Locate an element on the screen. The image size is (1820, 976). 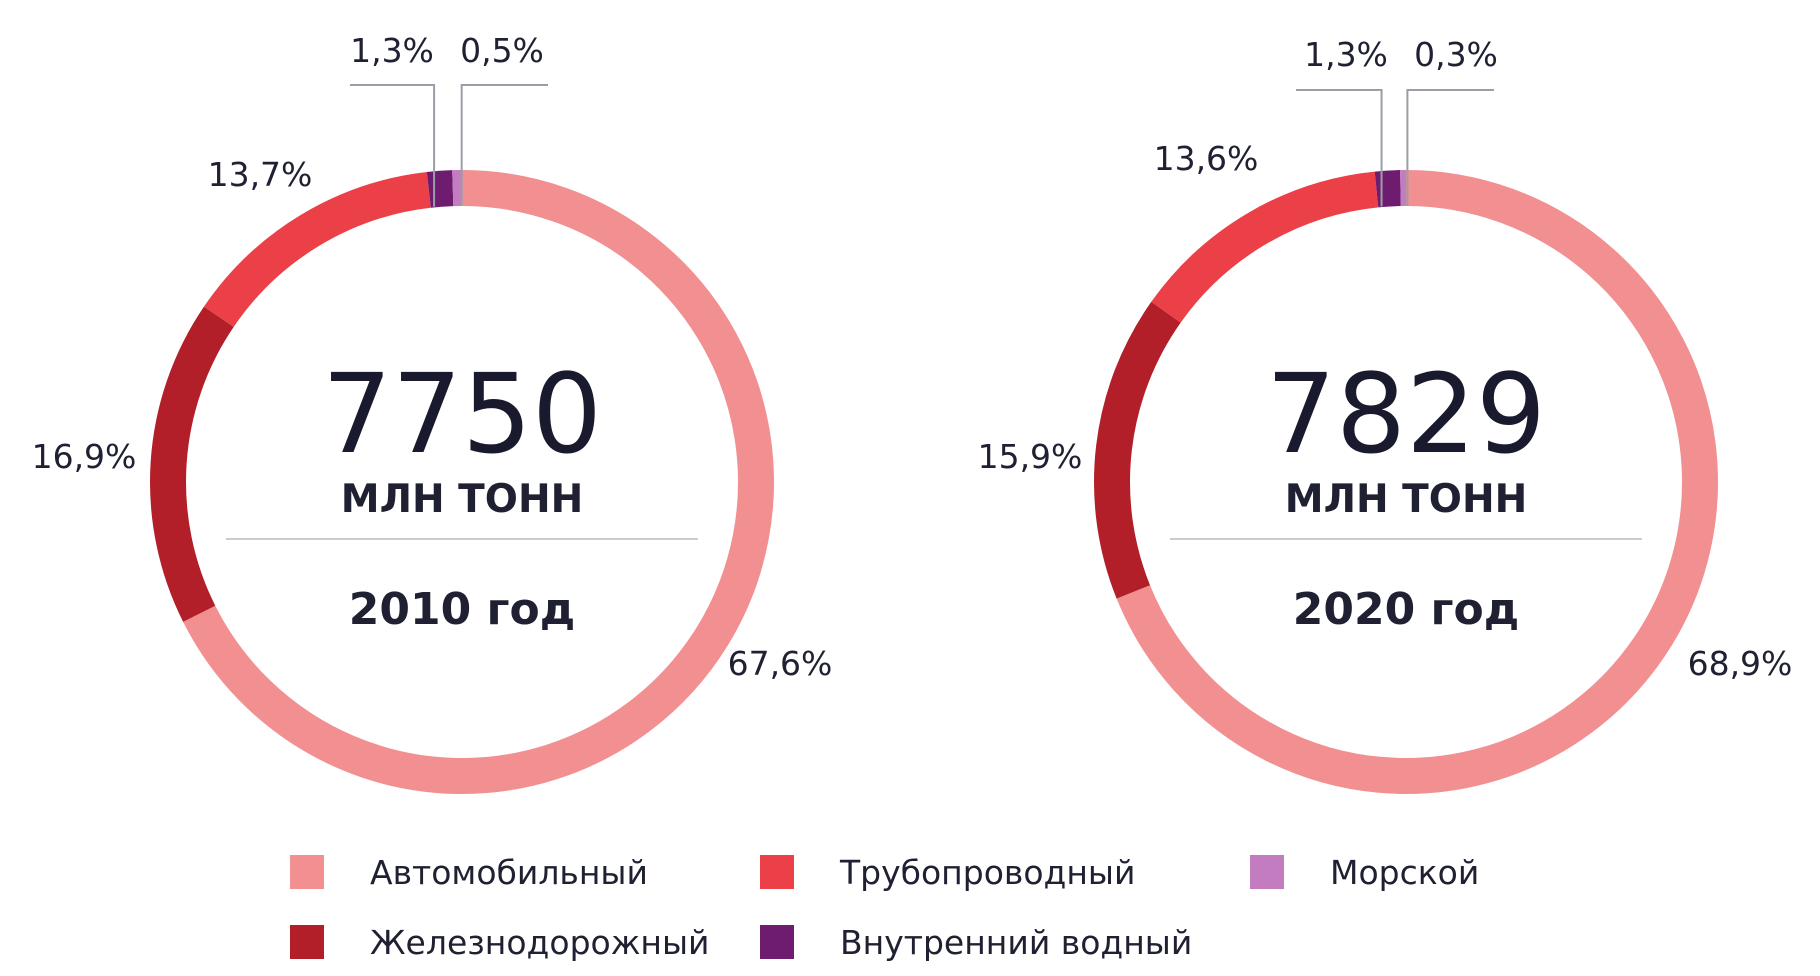
legend-item-sea: Морской is located at coordinates (1364, 872).